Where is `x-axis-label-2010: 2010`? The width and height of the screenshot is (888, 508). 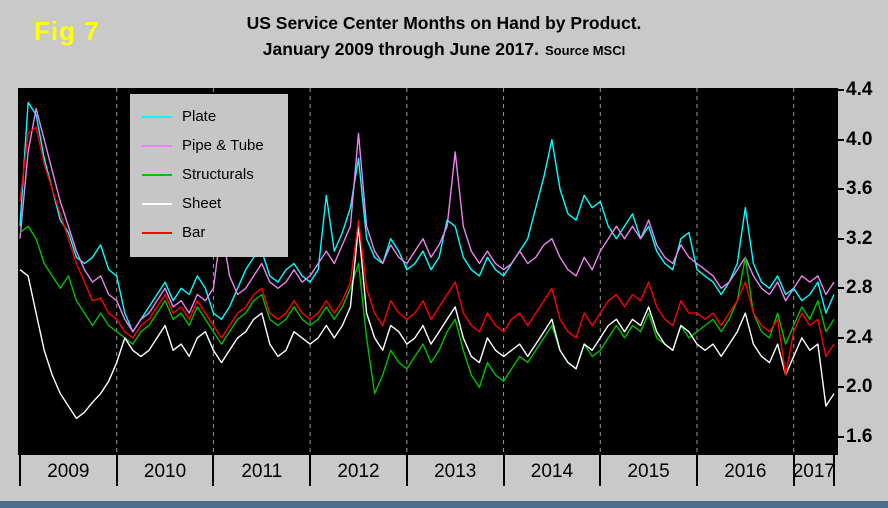
x-axis-label-2010: 2010 is located at coordinates (165, 471).